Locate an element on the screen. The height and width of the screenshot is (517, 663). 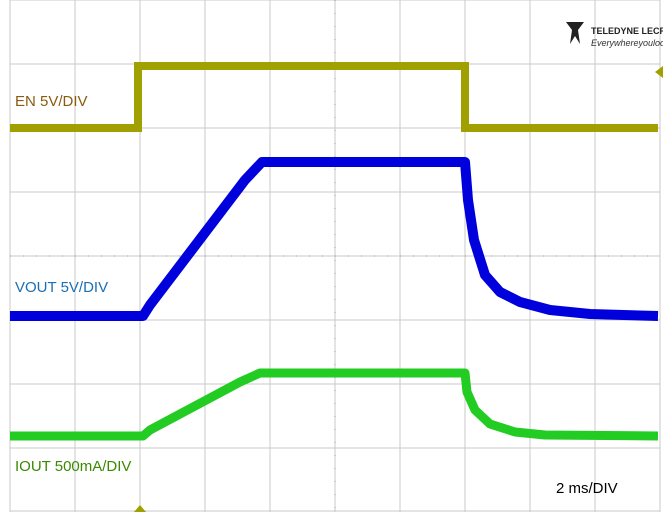
logo-icon is located at coordinates (575, 33).